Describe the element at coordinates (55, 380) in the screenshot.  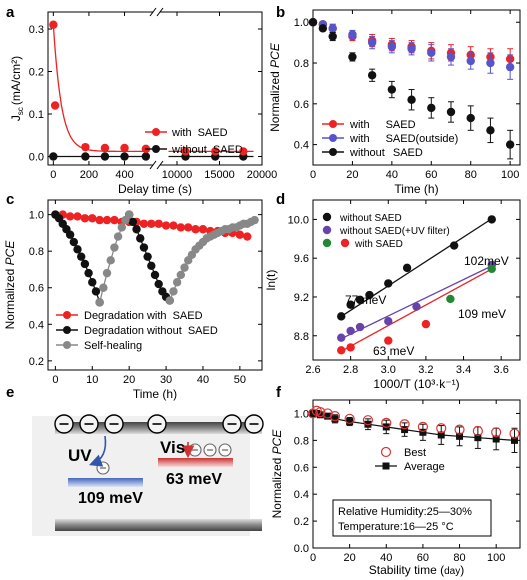
I see `c-x-tick-label: 0` at that location.